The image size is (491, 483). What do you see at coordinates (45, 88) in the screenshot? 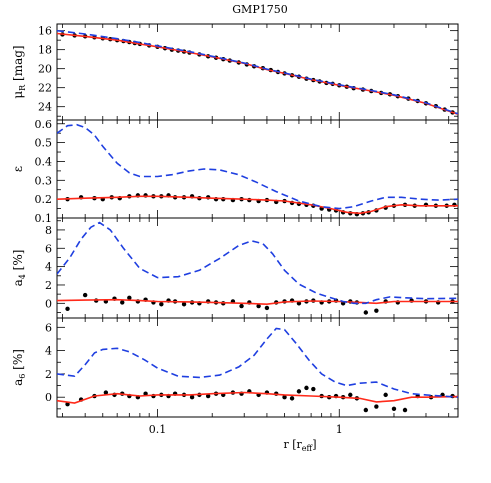
I see `y-tick-label: 22` at bounding box center [45, 88].